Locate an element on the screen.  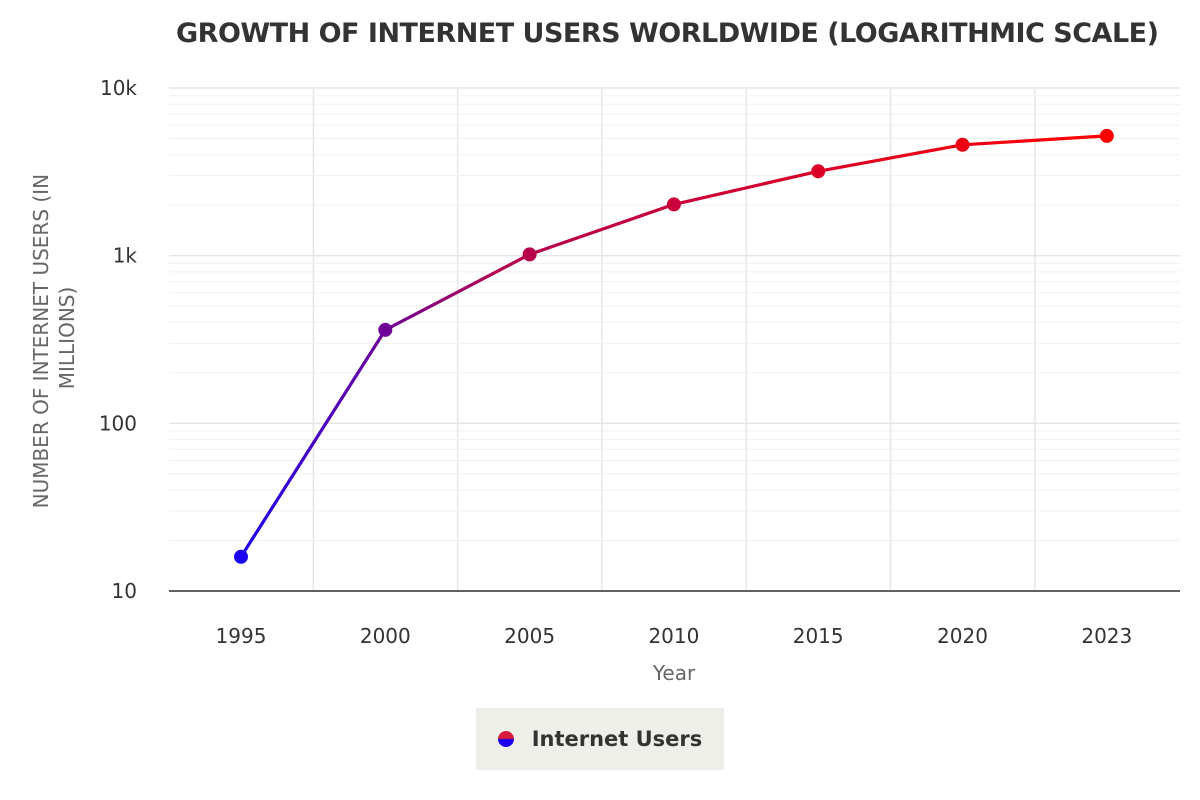
x-tick-label: 2010 is located at coordinates (673, 636).